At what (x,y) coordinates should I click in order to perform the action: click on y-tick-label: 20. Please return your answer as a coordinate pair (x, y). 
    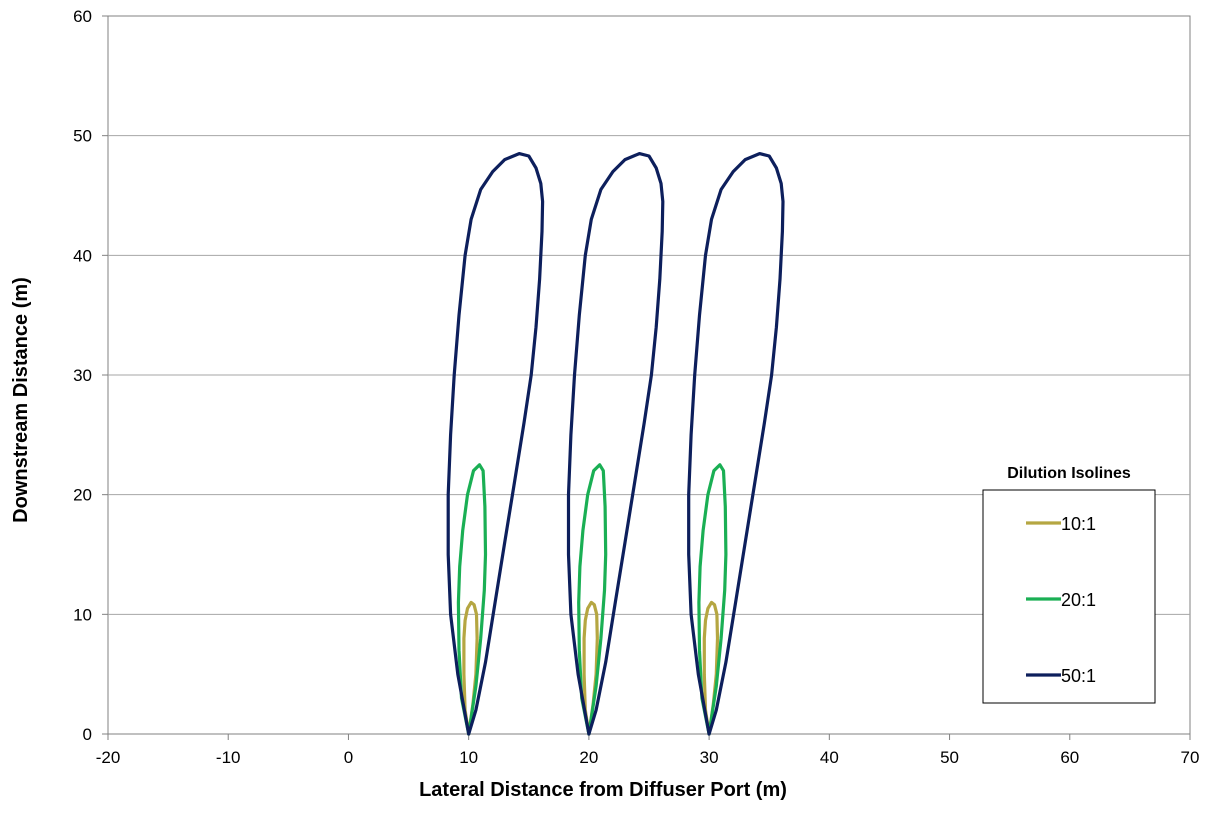
    Looking at the image, I should click on (82, 495).